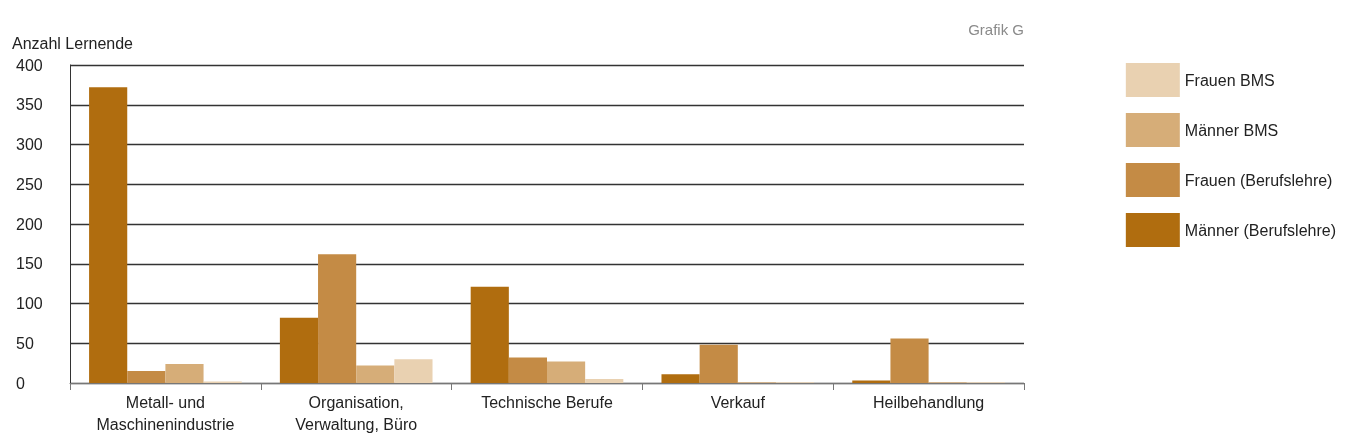 Image resolution: width=1349 pixels, height=447 pixels. What do you see at coordinates (1258, 180) in the screenshot?
I see `legend-label: Frauen (Berufslehre)` at bounding box center [1258, 180].